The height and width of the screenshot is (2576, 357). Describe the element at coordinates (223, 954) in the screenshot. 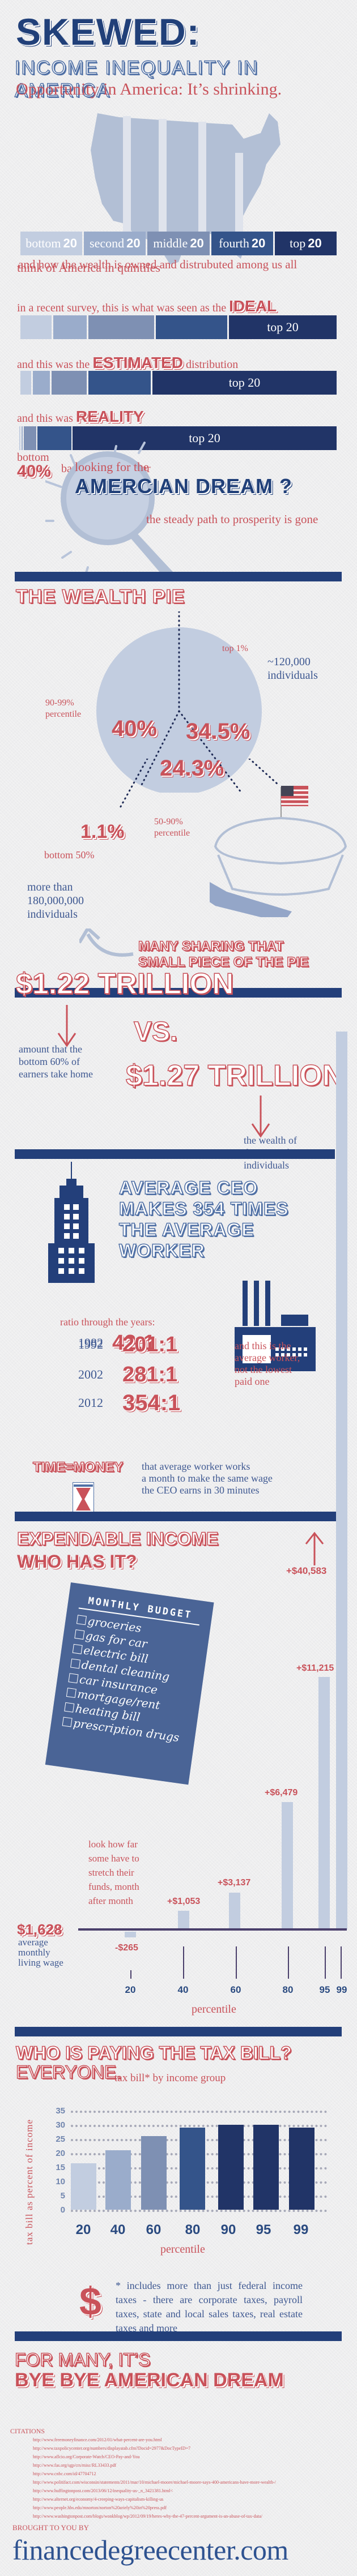

I see `pie-caption: MANY SHARING THAT SMALL PIECE OF THE PIE` at that location.